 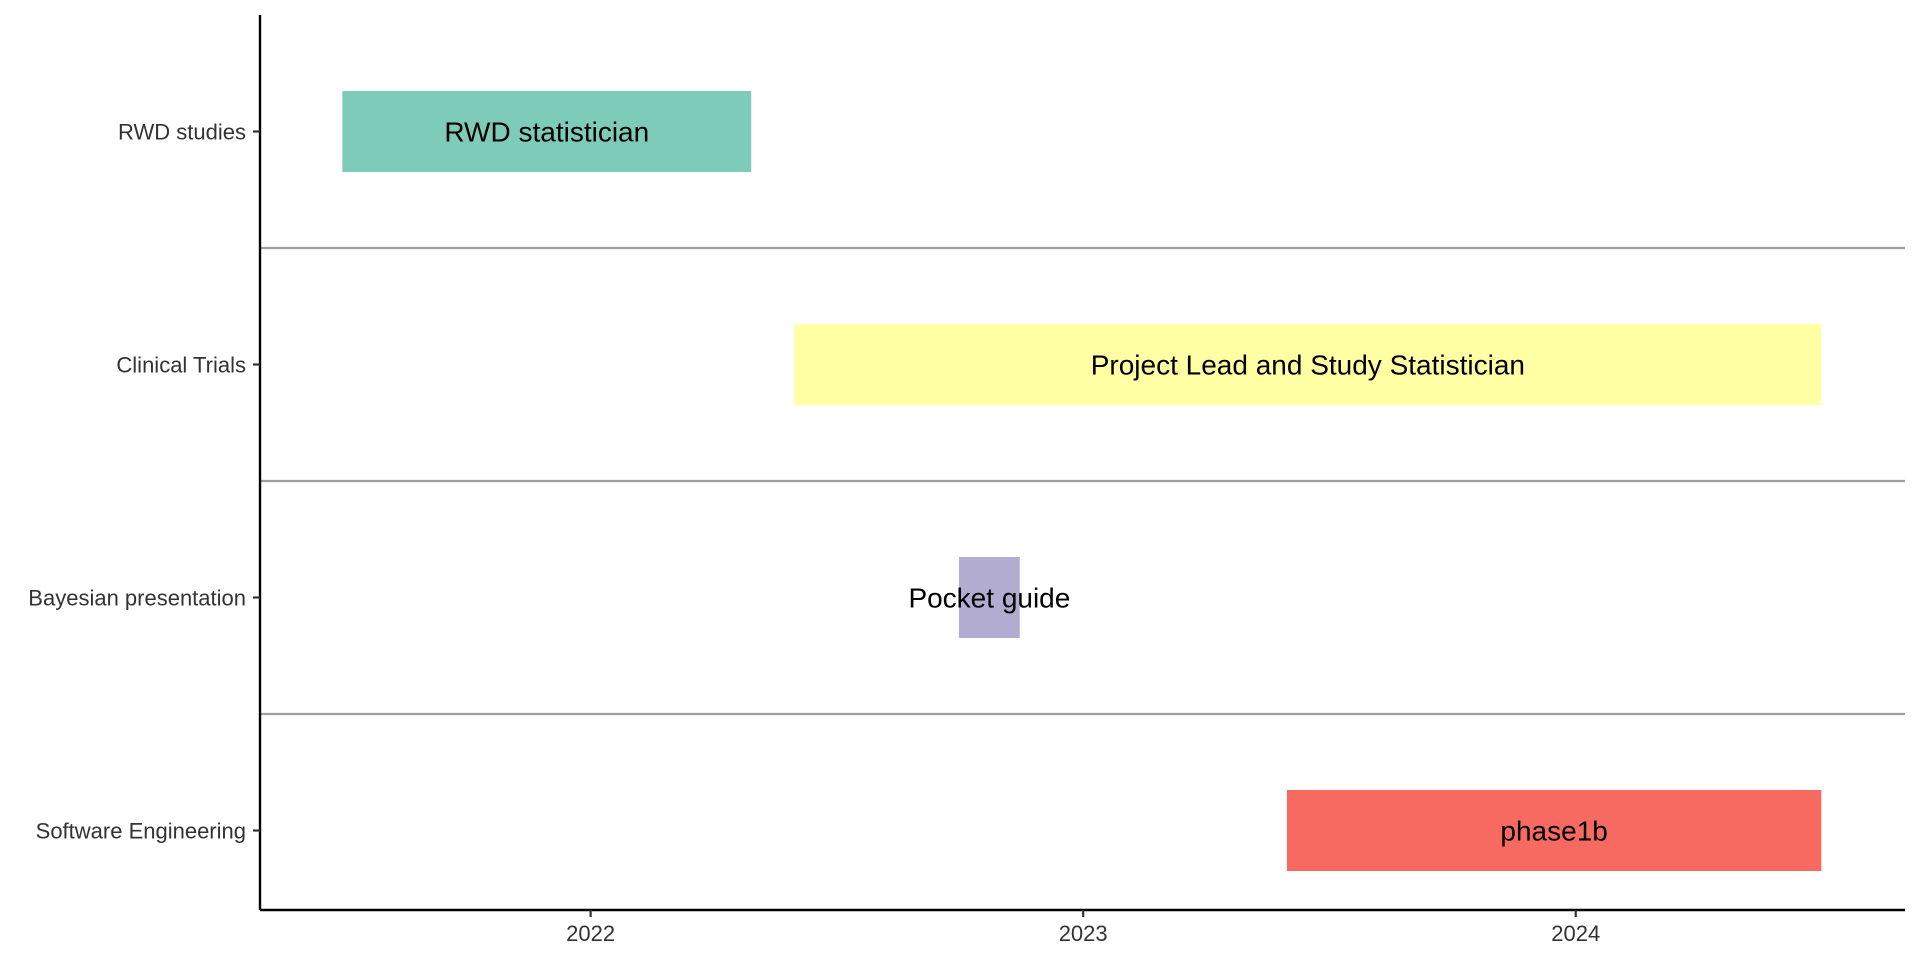 What do you see at coordinates (181, 365) in the screenshot?
I see `y-tick-label: Clinical Trials` at bounding box center [181, 365].